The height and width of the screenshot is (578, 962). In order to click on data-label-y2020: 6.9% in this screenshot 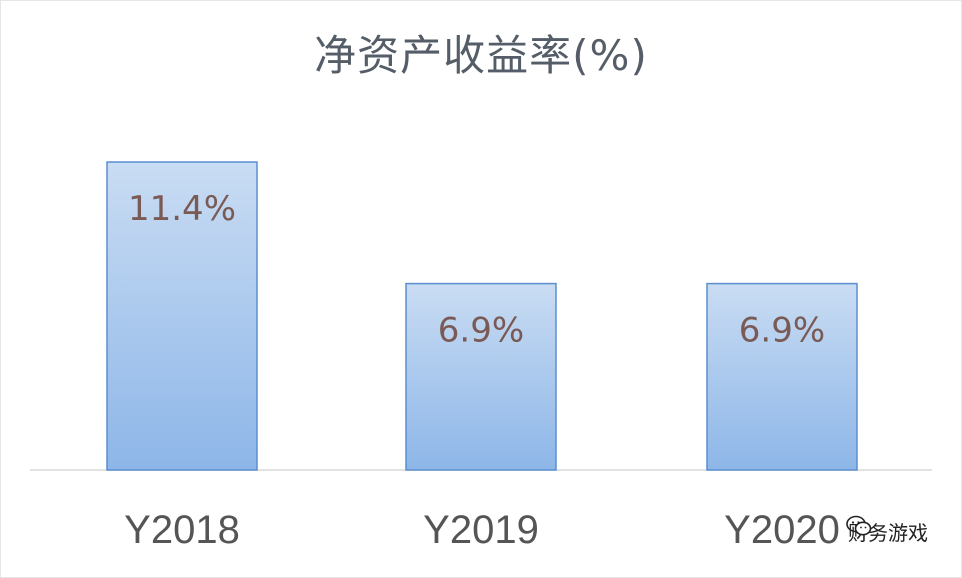, I will do `click(782, 331)`.